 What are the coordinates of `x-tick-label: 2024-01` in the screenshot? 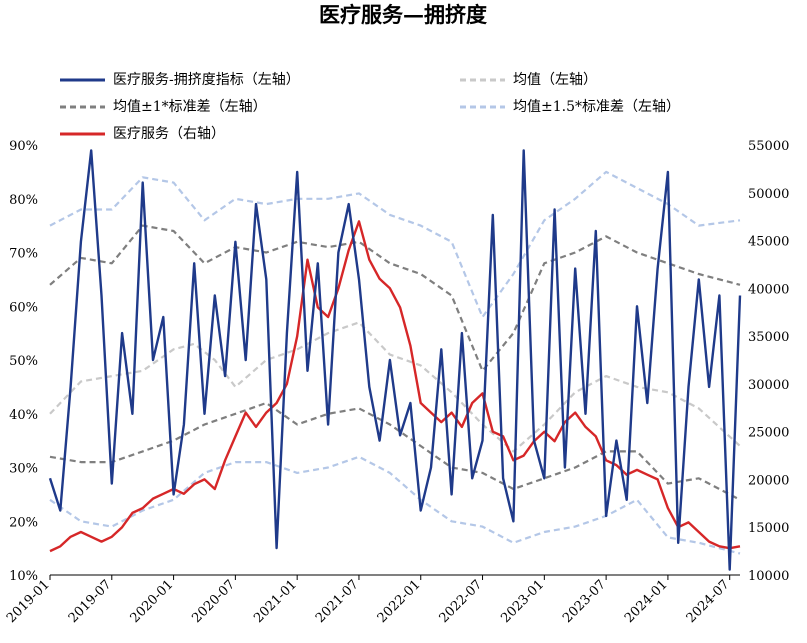 It's located at (646, 601).